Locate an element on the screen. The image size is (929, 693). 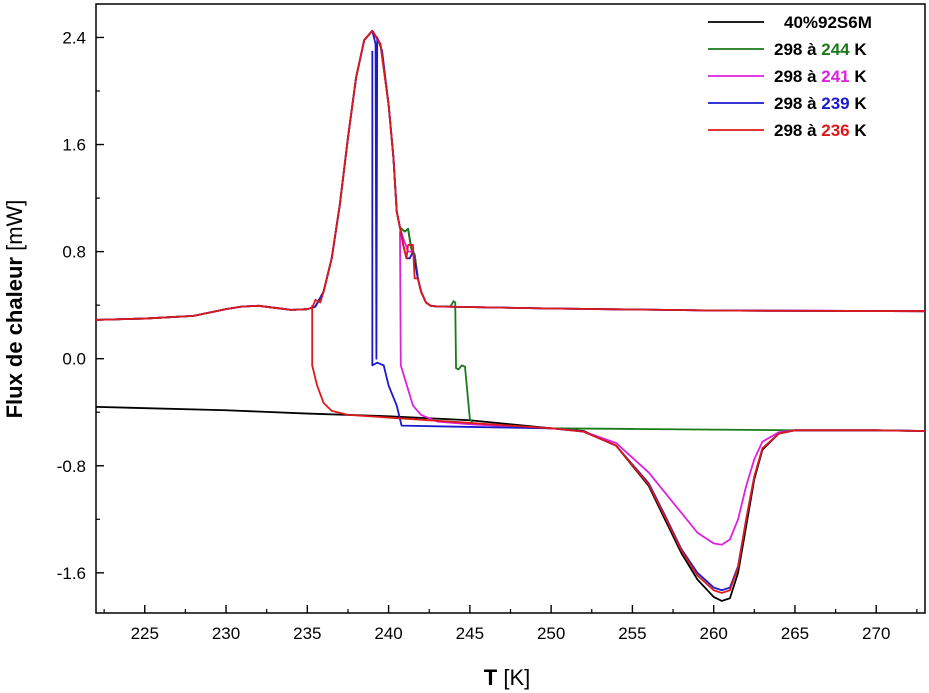
legend-entry: 40%92S6M is located at coordinates (828, 22).